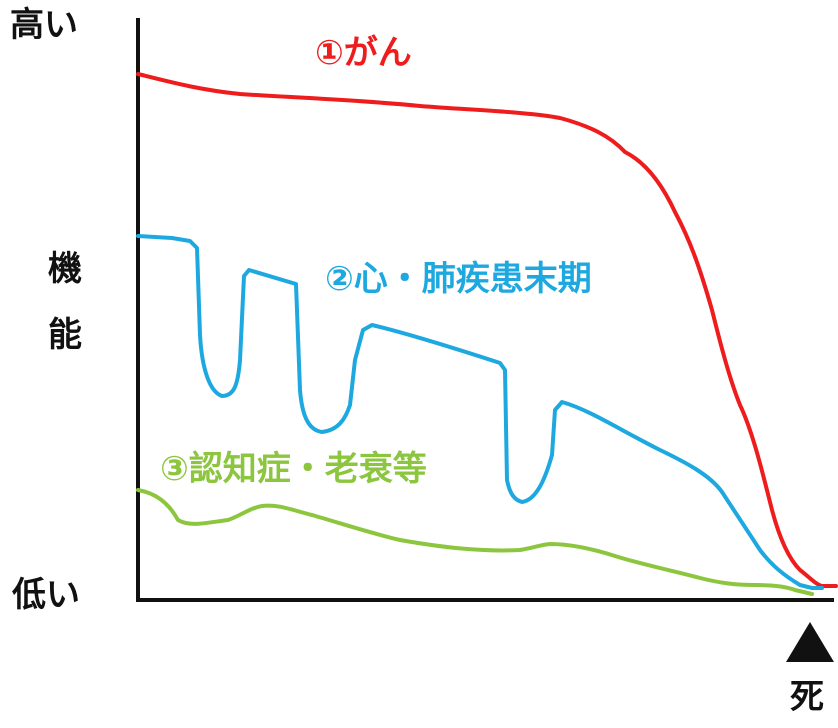  Describe the element at coordinates (46, 595) in the screenshot. I see `low-label: 低い` at that location.